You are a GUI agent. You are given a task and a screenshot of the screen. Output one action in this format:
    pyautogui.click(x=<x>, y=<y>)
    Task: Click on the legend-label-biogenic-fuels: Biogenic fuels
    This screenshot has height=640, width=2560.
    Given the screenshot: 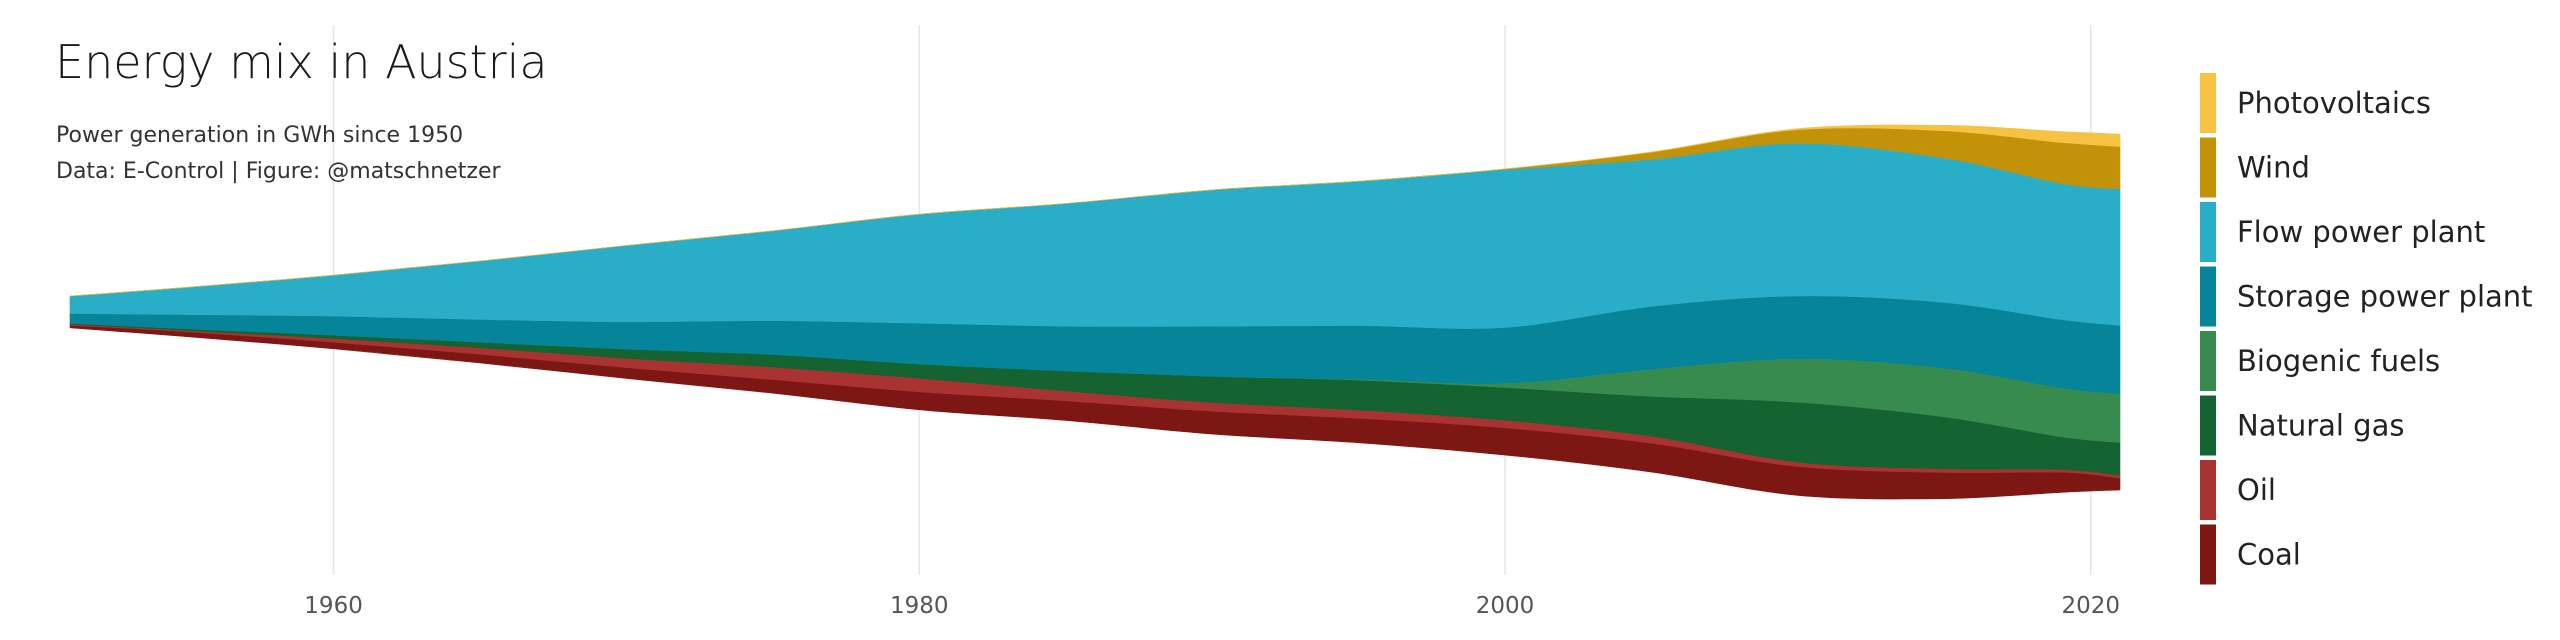 What is the action you would take?
    pyautogui.click(x=2338, y=361)
    